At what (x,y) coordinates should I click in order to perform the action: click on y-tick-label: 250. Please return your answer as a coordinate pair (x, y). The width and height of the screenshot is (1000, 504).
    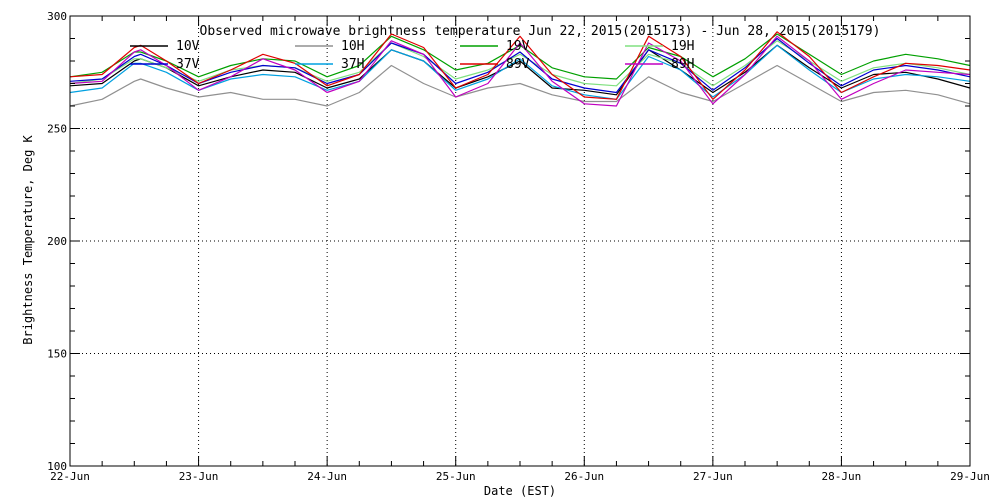
    Looking at the image, I should click on (57, 129).